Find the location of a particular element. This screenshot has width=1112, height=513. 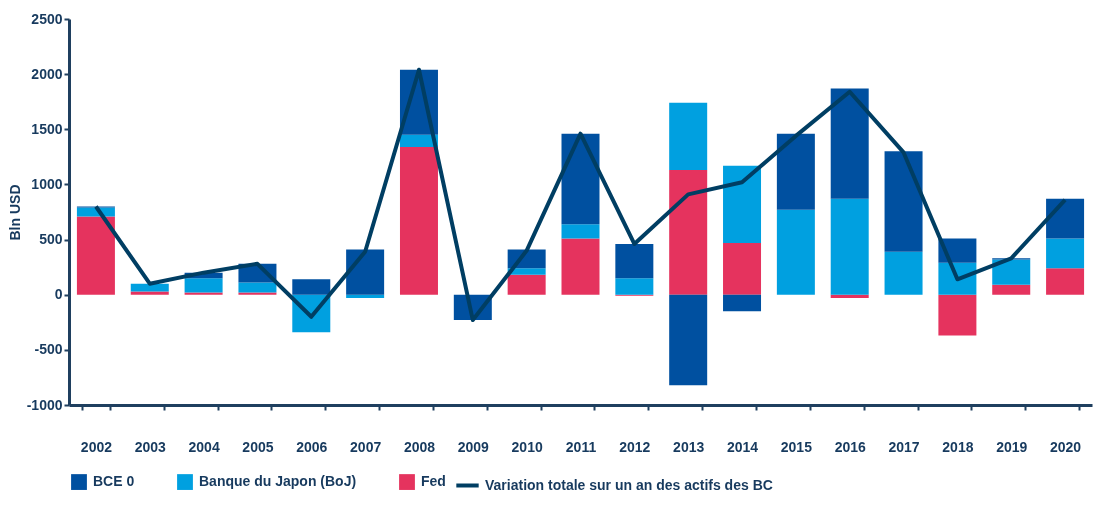

x-tick-label: 2012 is located at coordinates (635, 446).